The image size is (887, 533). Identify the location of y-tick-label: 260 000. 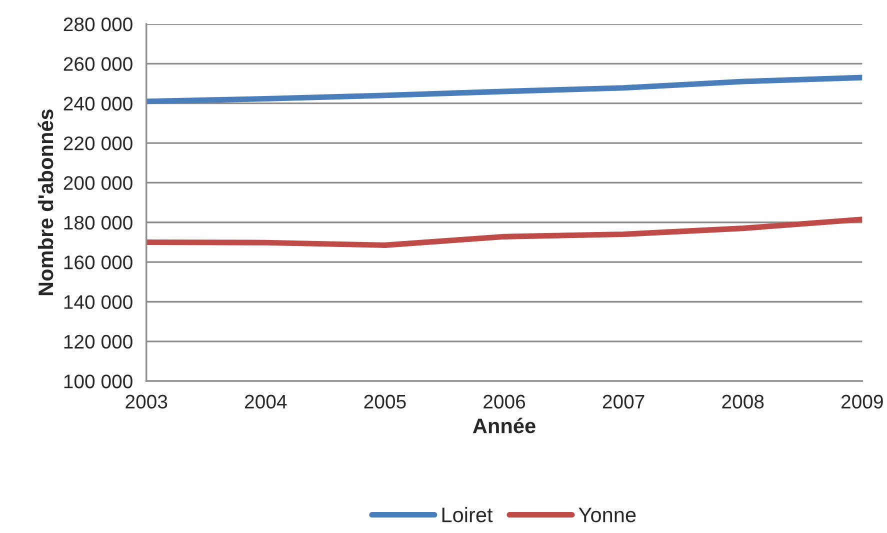
(98, 64).